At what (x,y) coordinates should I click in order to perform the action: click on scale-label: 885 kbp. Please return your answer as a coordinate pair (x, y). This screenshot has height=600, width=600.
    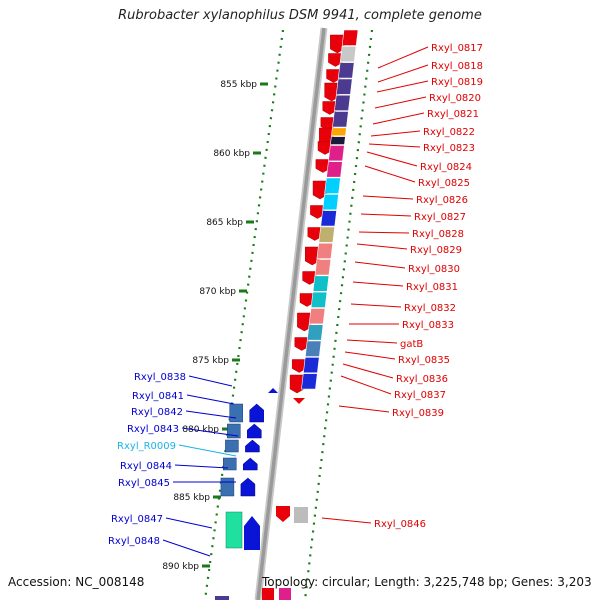
    Looking at the image, I should click on (191, 498).